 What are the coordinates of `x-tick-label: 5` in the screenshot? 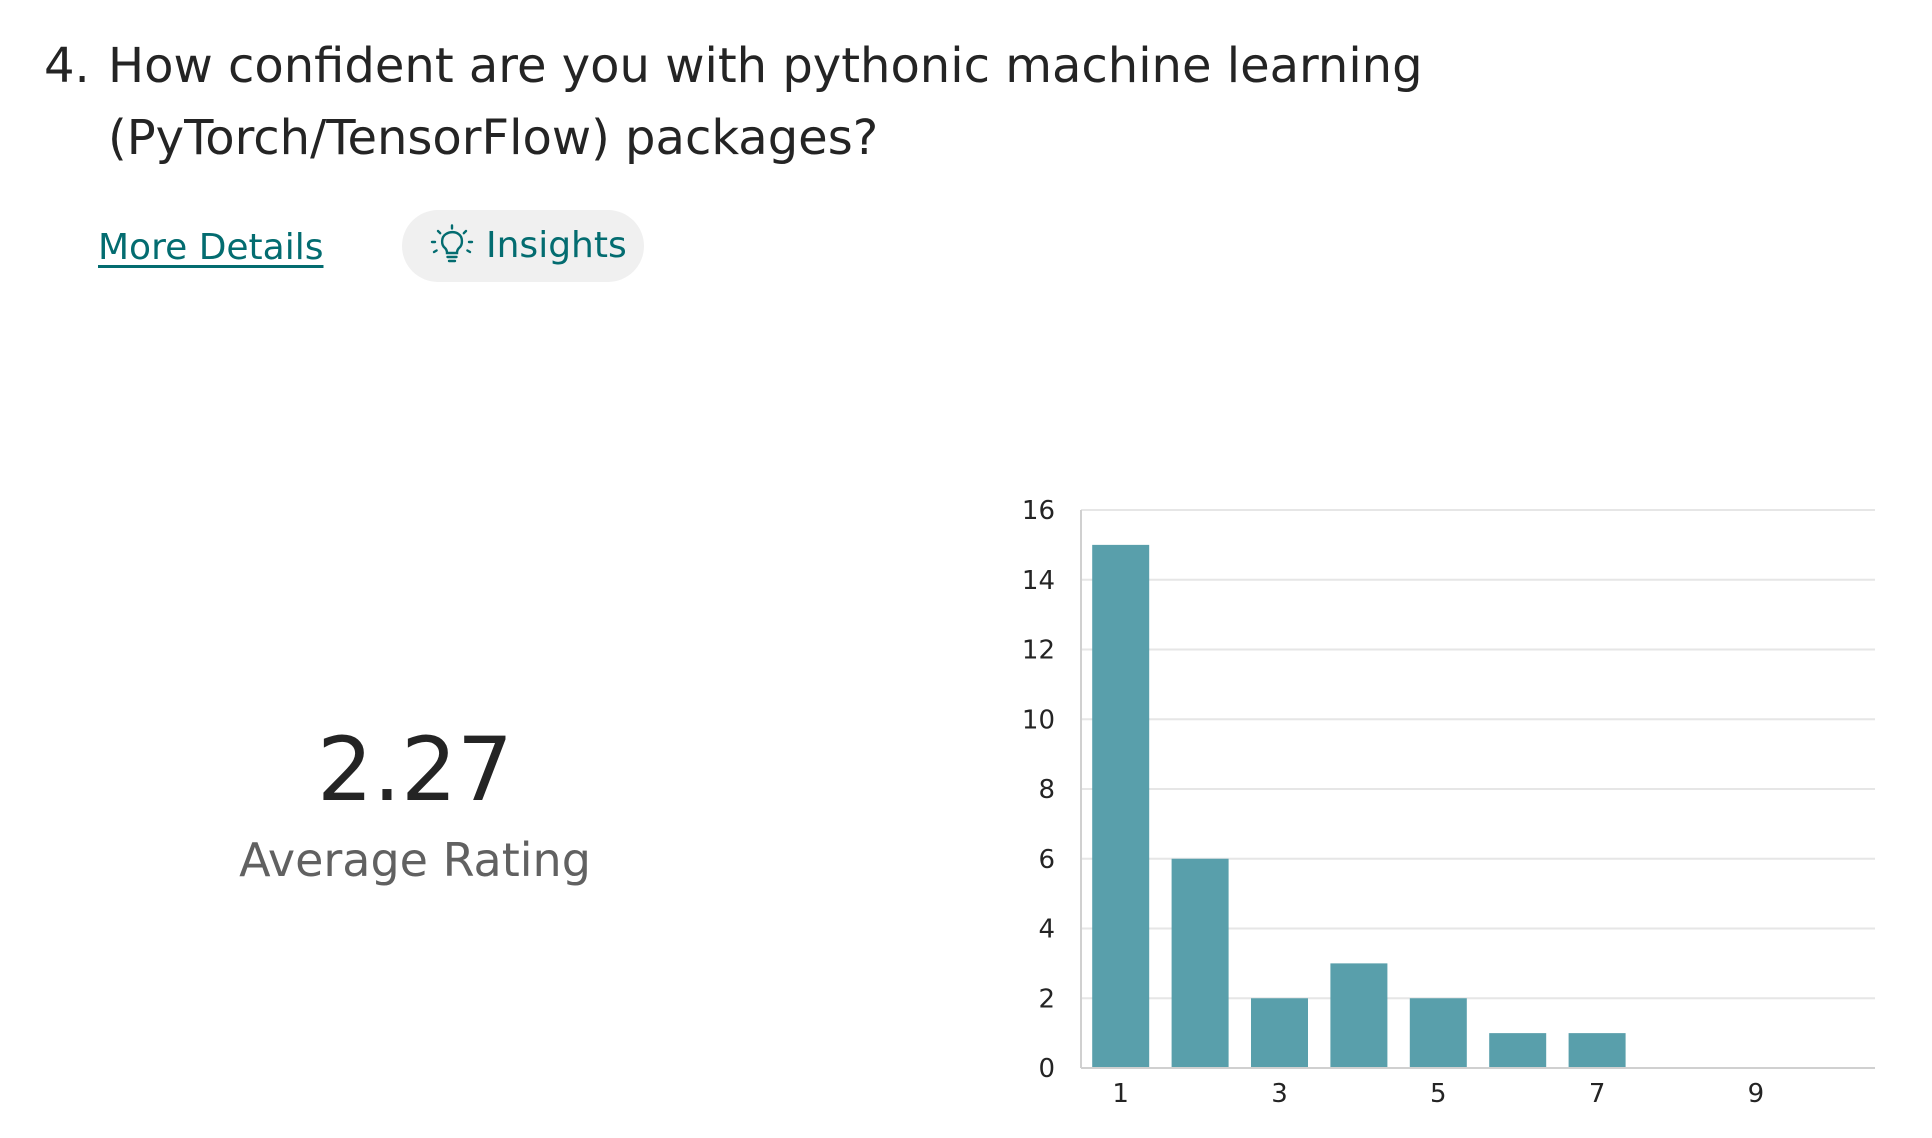 It's located at (1438, 1094).